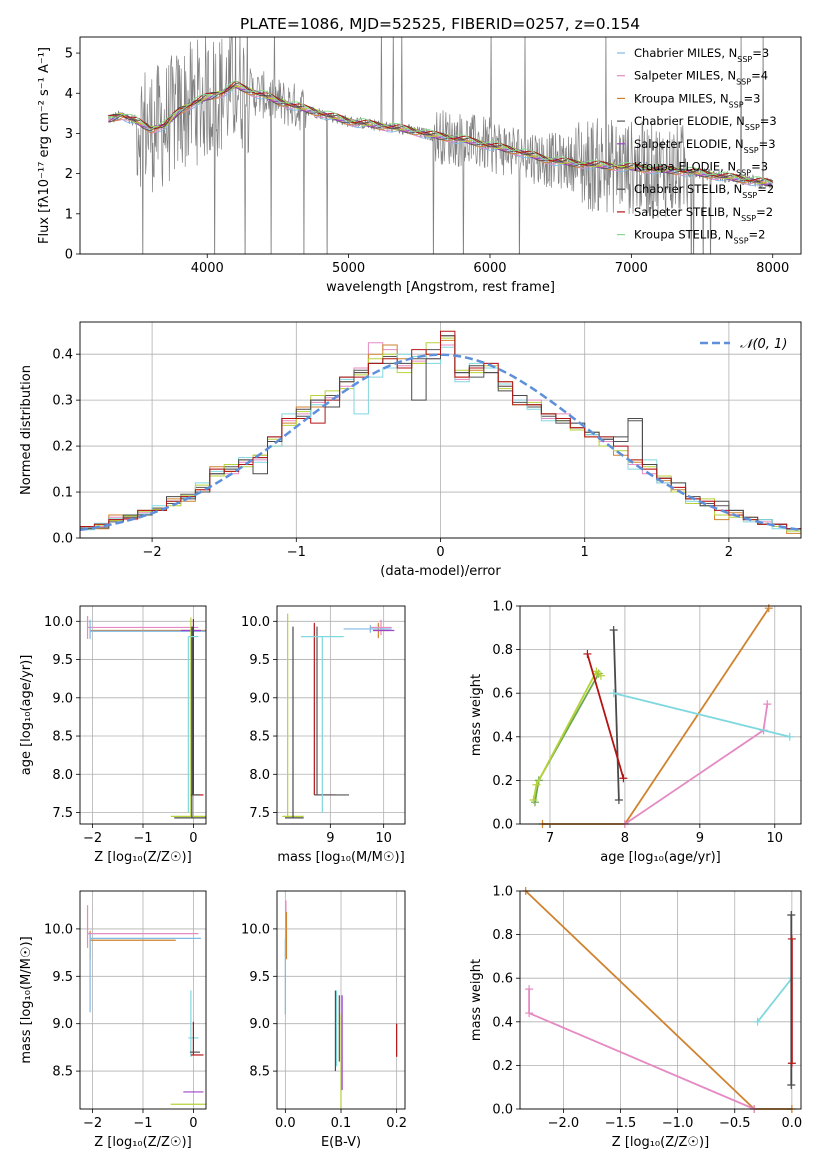 This screenshot has height=1170, width=819. I want to click on y-tick-label: 0.8, so click(502, 935).